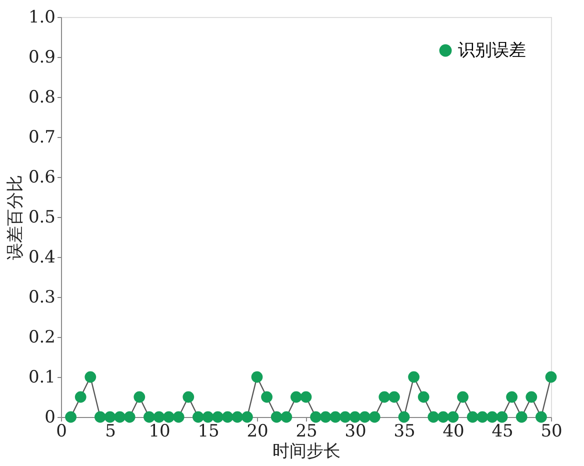 Image resolution: width=584 pixels, height=466 pixels. I want to click on x-tick-label: 15, so click(209, 432).